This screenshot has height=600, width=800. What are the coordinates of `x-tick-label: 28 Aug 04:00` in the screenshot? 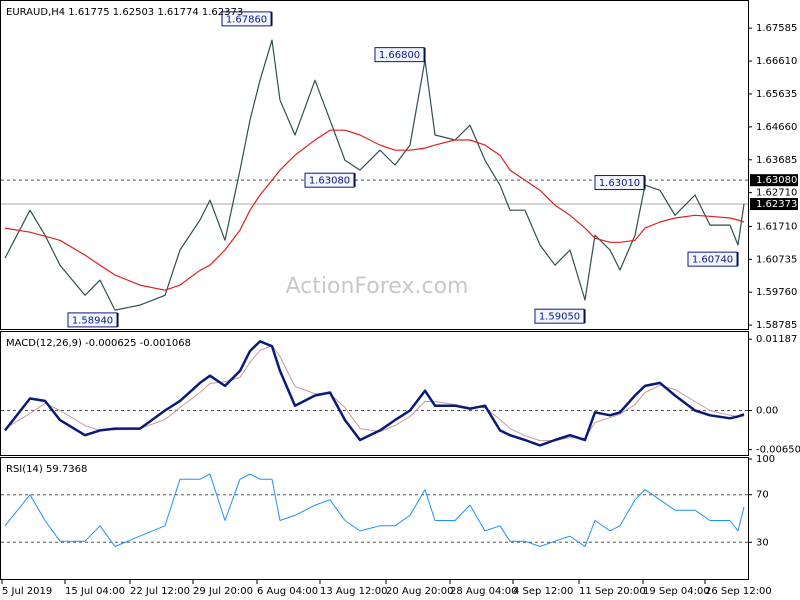 It's located at (483, 591).